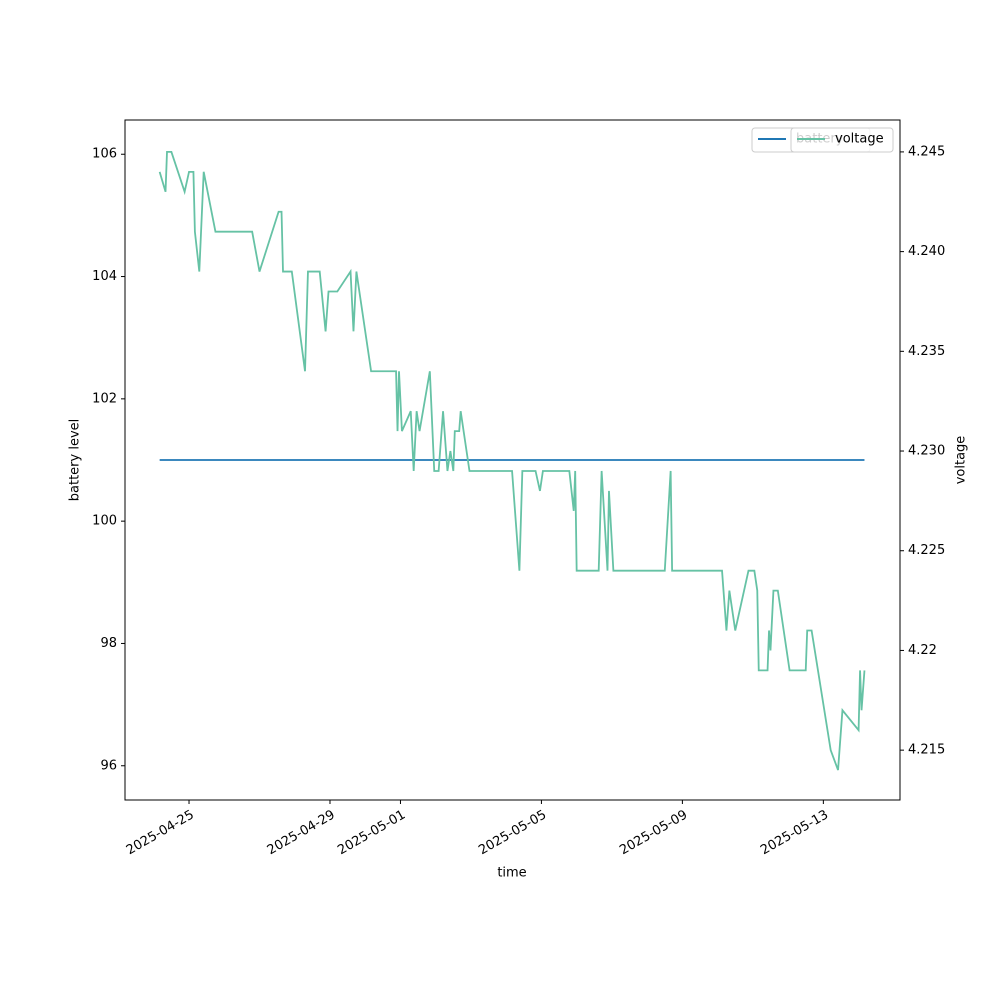  Describe the element at coordinates (75, 460) in the screenshot. I see `y-axis-label: battery level` at that location.